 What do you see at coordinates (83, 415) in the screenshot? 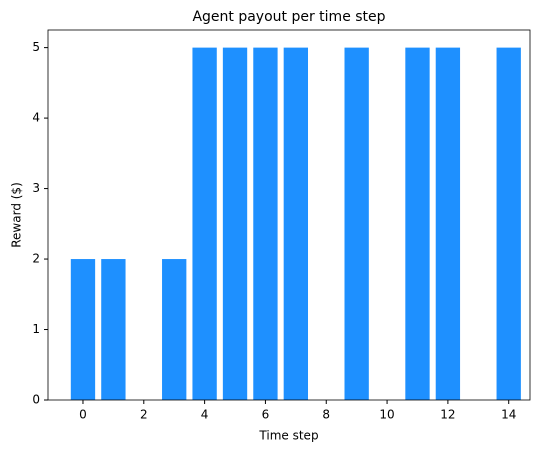
I see `x-tick-label: 0` at bounding box center [83, 415].